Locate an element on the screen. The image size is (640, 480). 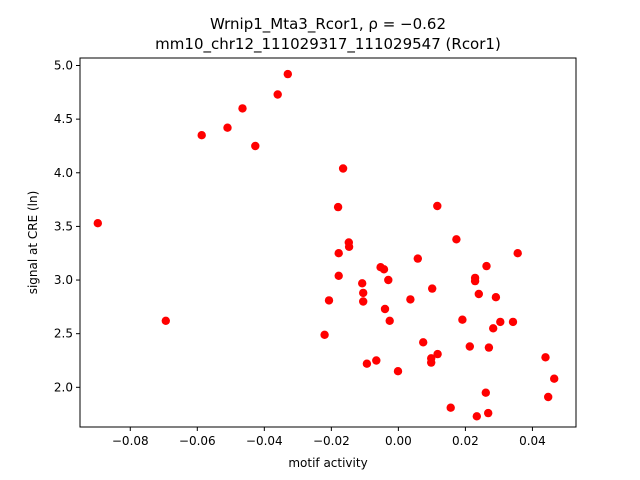
x-tick-label: 0.04 is located at coordinates (532, 441).